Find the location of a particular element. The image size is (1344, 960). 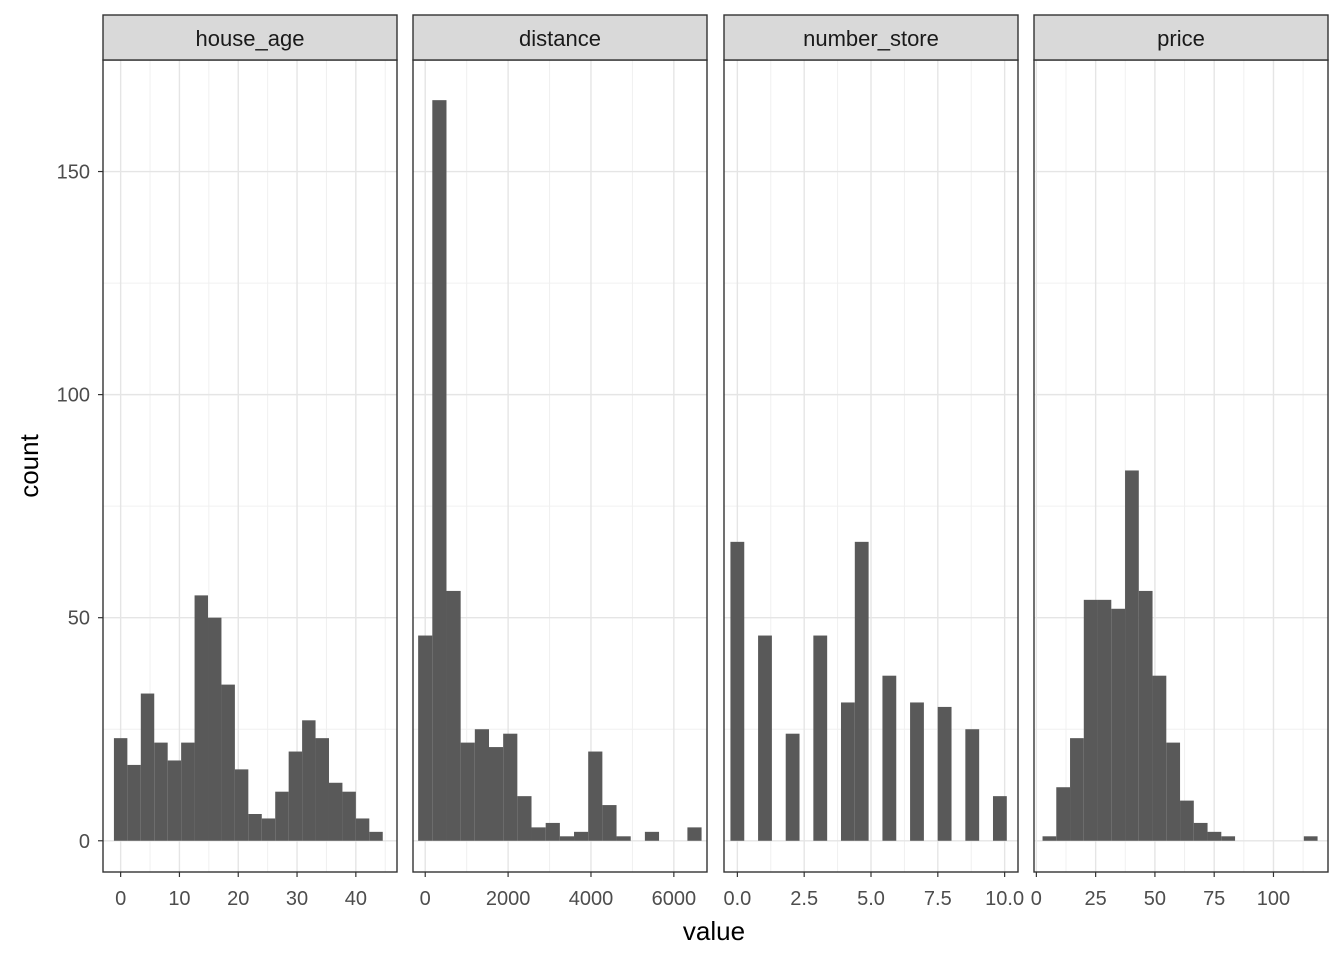

x-tick-label: 25 is located at coordinates (1096, 899).